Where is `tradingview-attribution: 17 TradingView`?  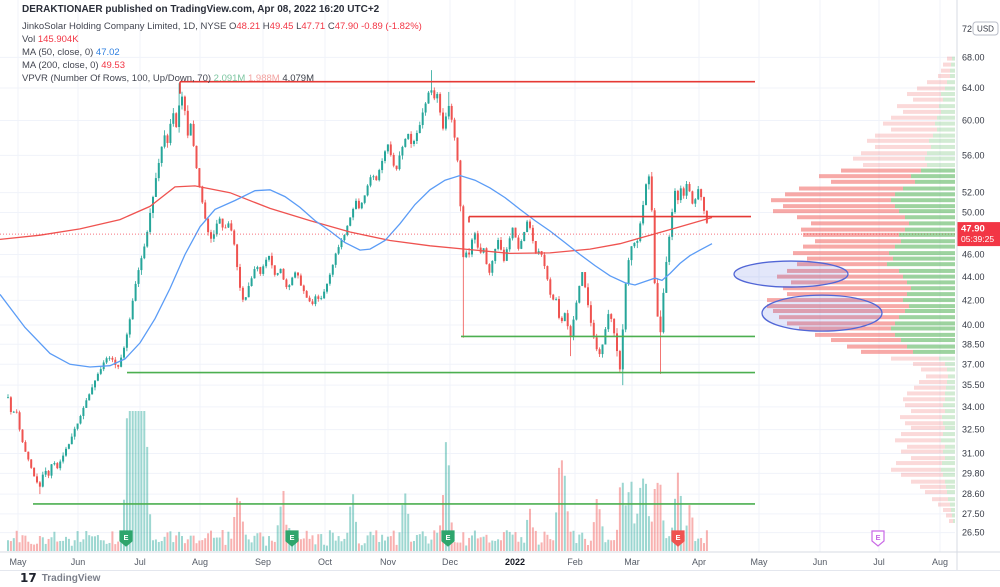
tradingview-attribution: 17 TradingView is located at coordinates (60, 578).